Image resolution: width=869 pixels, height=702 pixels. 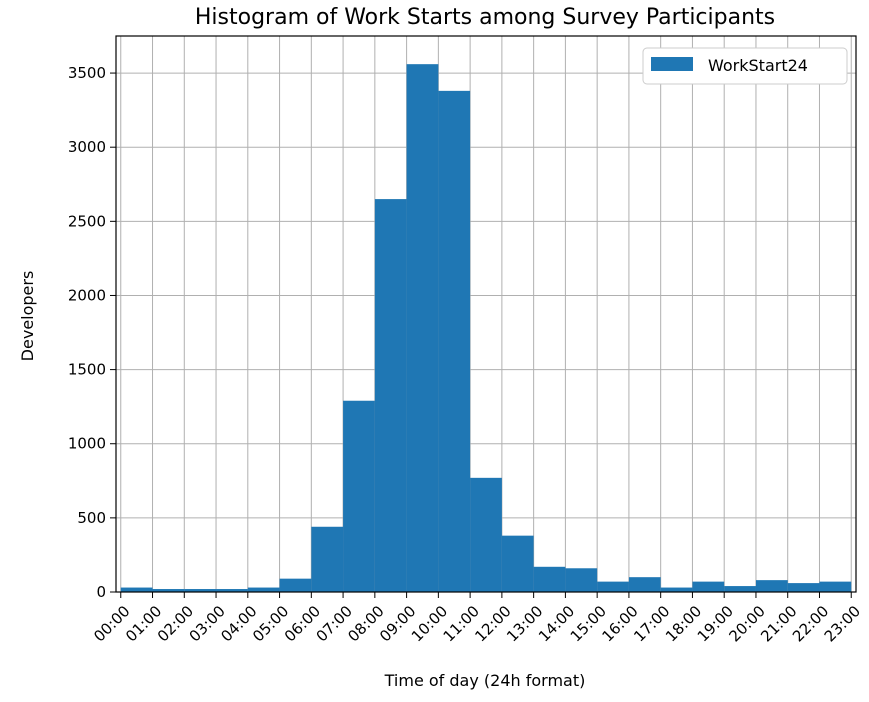 I want to click on y-axis-label: Developers, so click(x=27, y=316).